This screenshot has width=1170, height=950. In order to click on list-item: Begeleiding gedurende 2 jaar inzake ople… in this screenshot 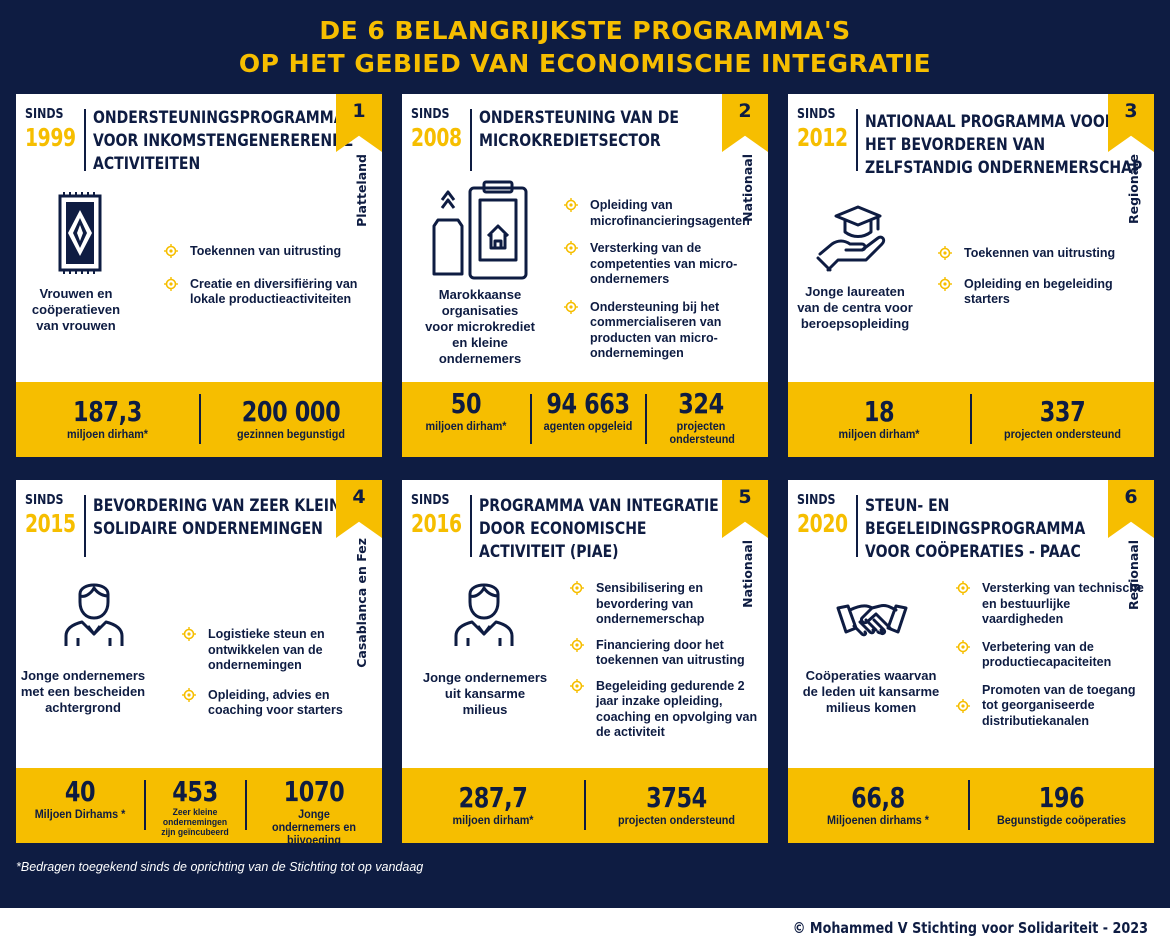, I will do `click(663, 709)`.